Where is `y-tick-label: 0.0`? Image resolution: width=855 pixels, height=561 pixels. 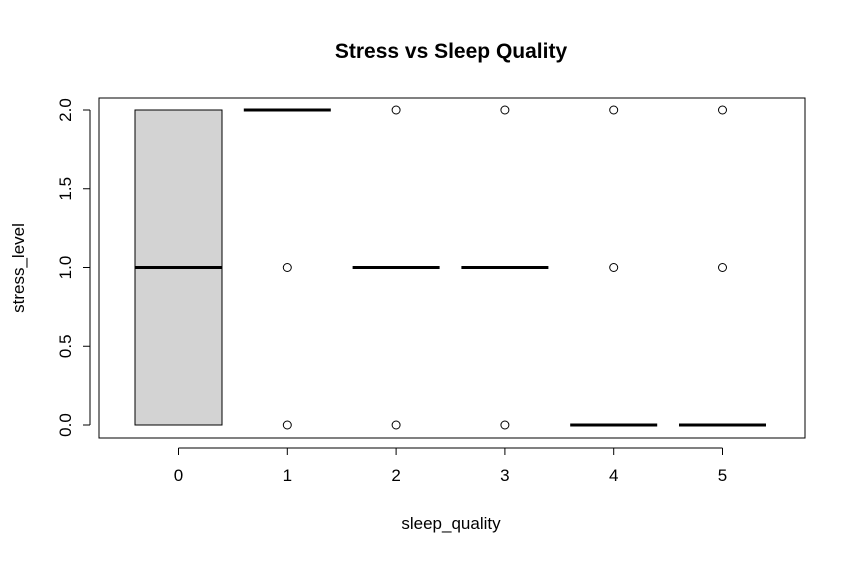
y-tick-label: 0.0 is located at coordinates (65, 425).